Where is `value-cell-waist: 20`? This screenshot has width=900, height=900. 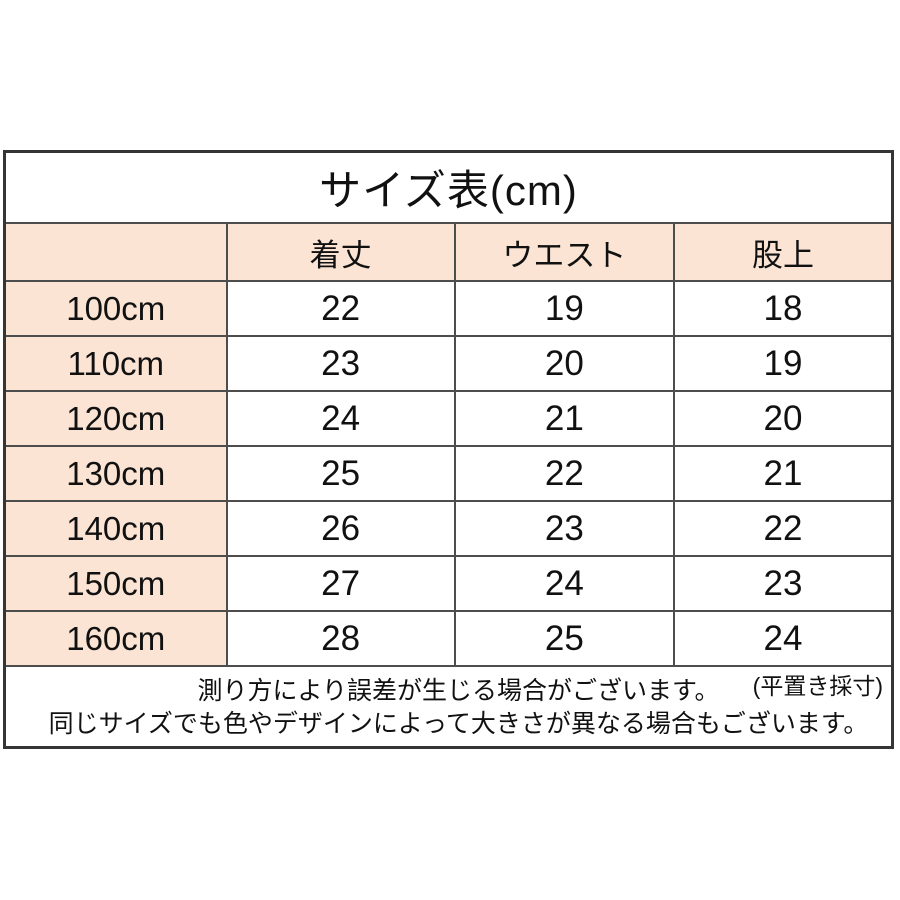
value-cell-waist: 20 is located at coordinates (564, 363).